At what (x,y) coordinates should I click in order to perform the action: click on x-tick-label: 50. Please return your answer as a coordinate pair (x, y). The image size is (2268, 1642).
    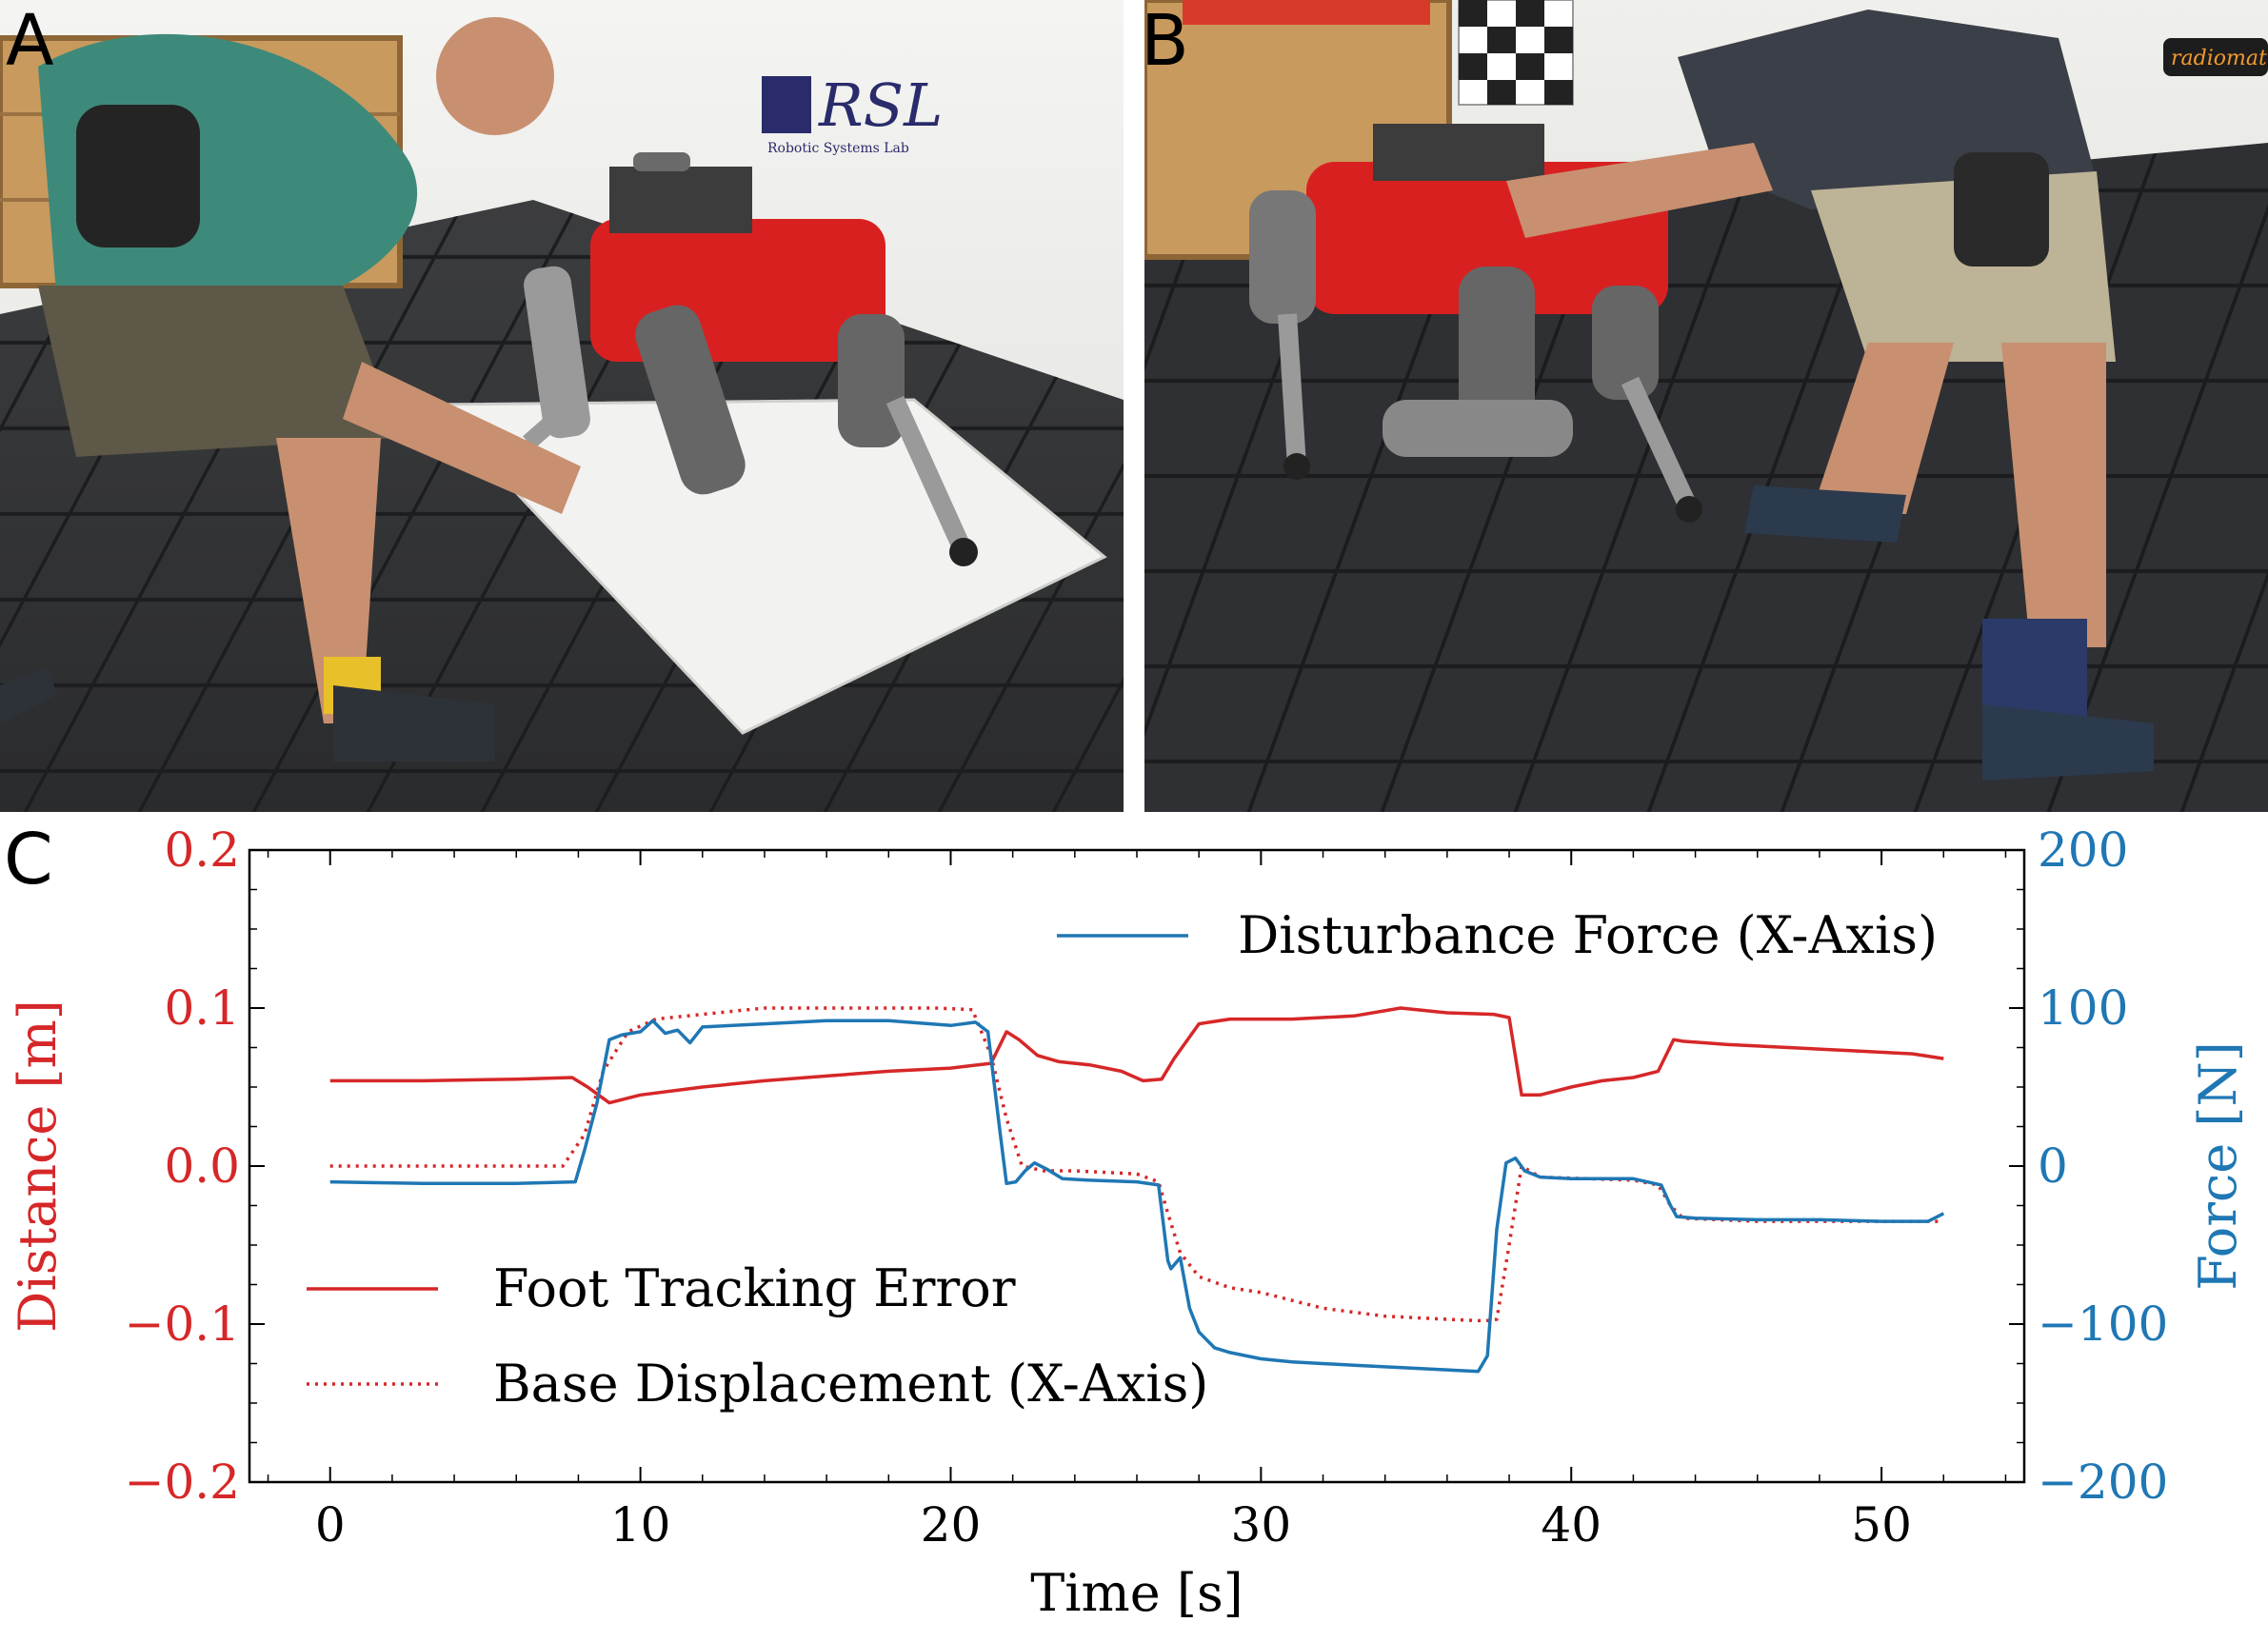
    Looking at the image, I should click on (1881, 1525).